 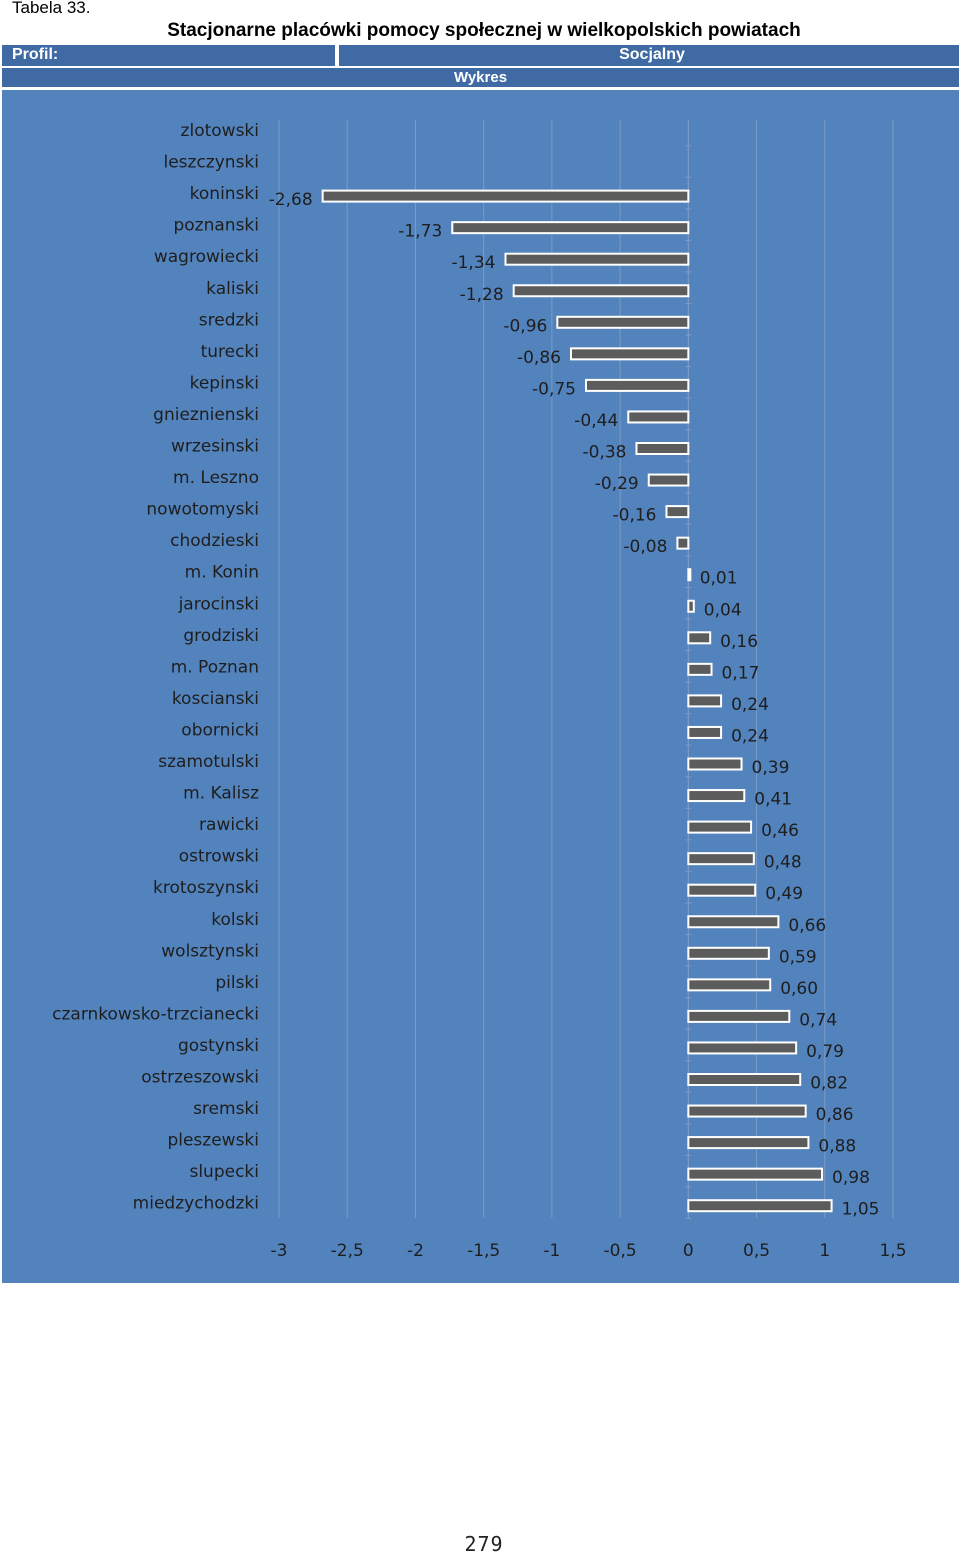 I want to click on category-label: m. Kalisz, so click(x=221, y=794).